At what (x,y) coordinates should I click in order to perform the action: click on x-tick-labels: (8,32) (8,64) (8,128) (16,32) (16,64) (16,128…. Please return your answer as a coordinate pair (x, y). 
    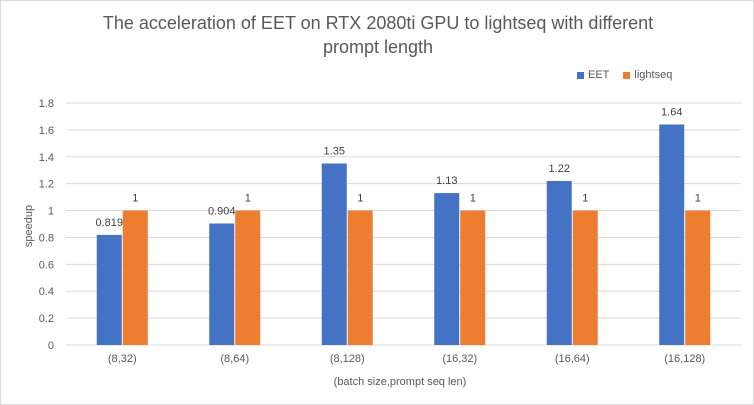
    Looking at the image, I should click on (406, 359).